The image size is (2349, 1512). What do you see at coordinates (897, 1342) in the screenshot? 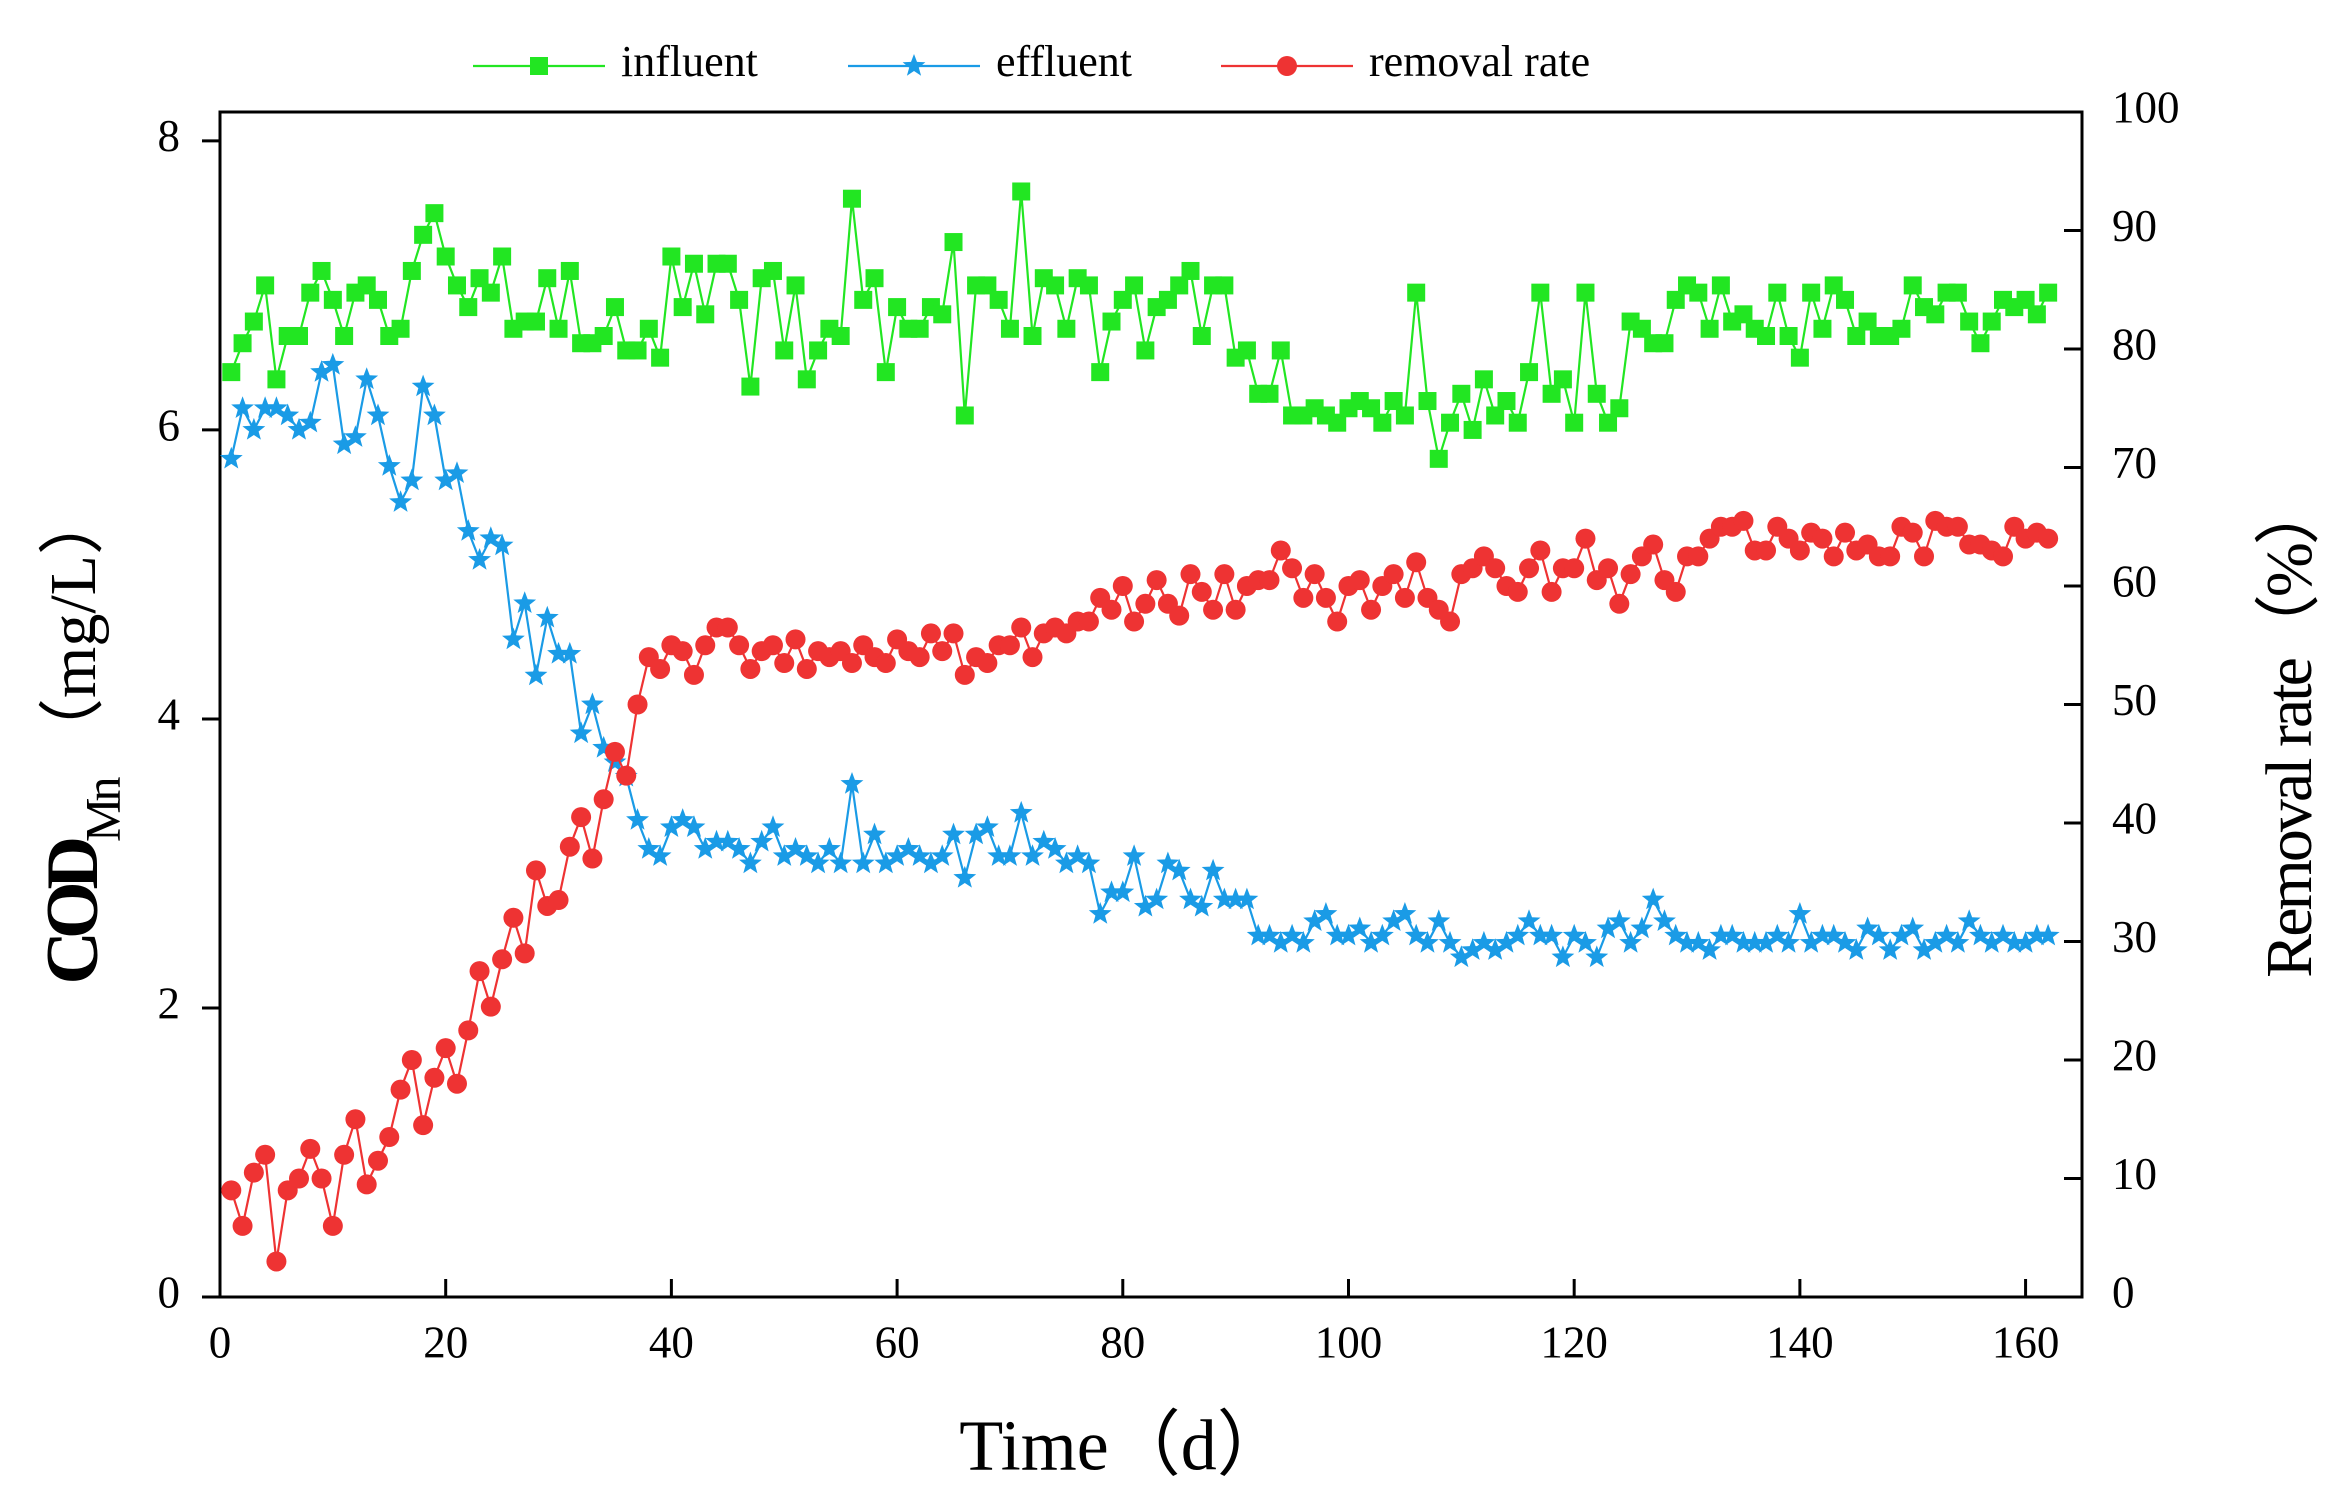
I see `x-tick-label: 60` at bounding box center [897, 1342].